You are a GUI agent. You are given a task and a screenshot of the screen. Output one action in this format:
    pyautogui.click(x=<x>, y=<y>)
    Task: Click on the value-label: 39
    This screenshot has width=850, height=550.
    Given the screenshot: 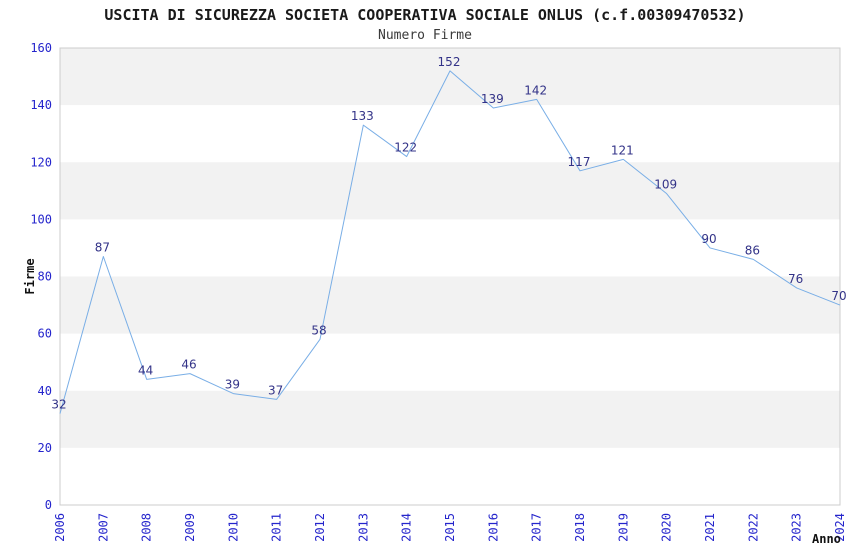 What is the action you would take?
    pyautogui.click(x=232, y=385)
    